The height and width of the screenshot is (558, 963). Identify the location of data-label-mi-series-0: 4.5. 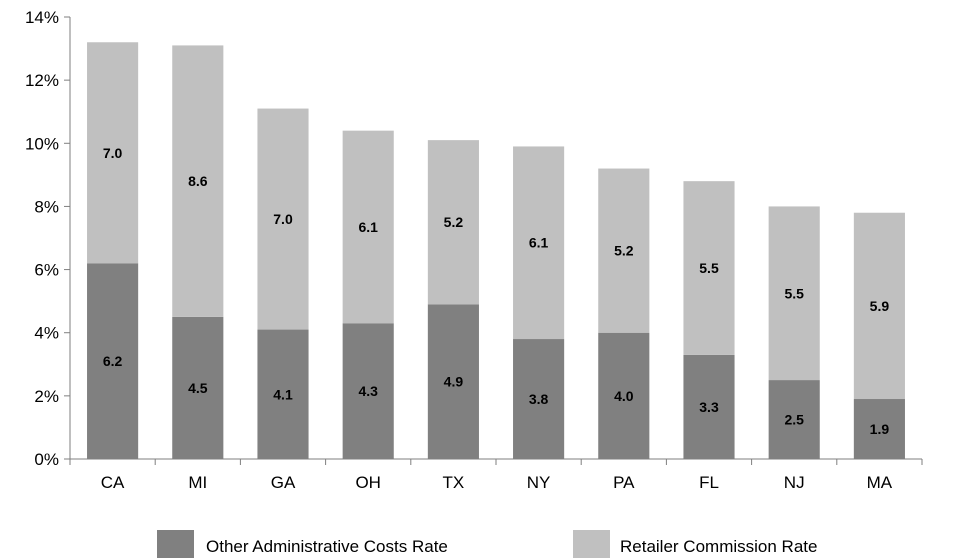
(198, 388).